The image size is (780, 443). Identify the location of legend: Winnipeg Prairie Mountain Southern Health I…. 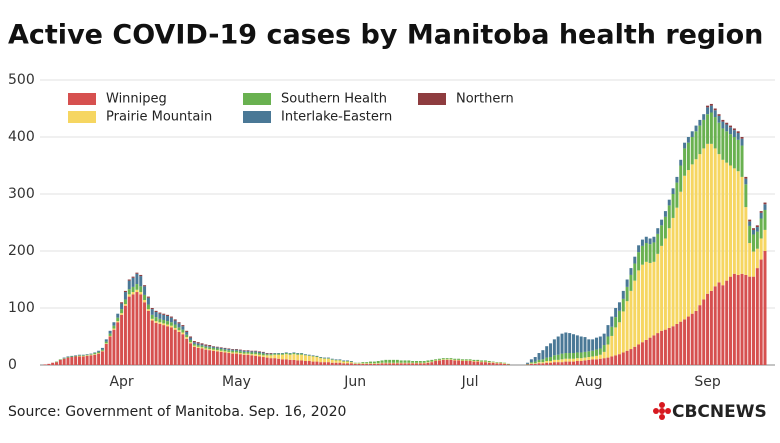
(291, 108).